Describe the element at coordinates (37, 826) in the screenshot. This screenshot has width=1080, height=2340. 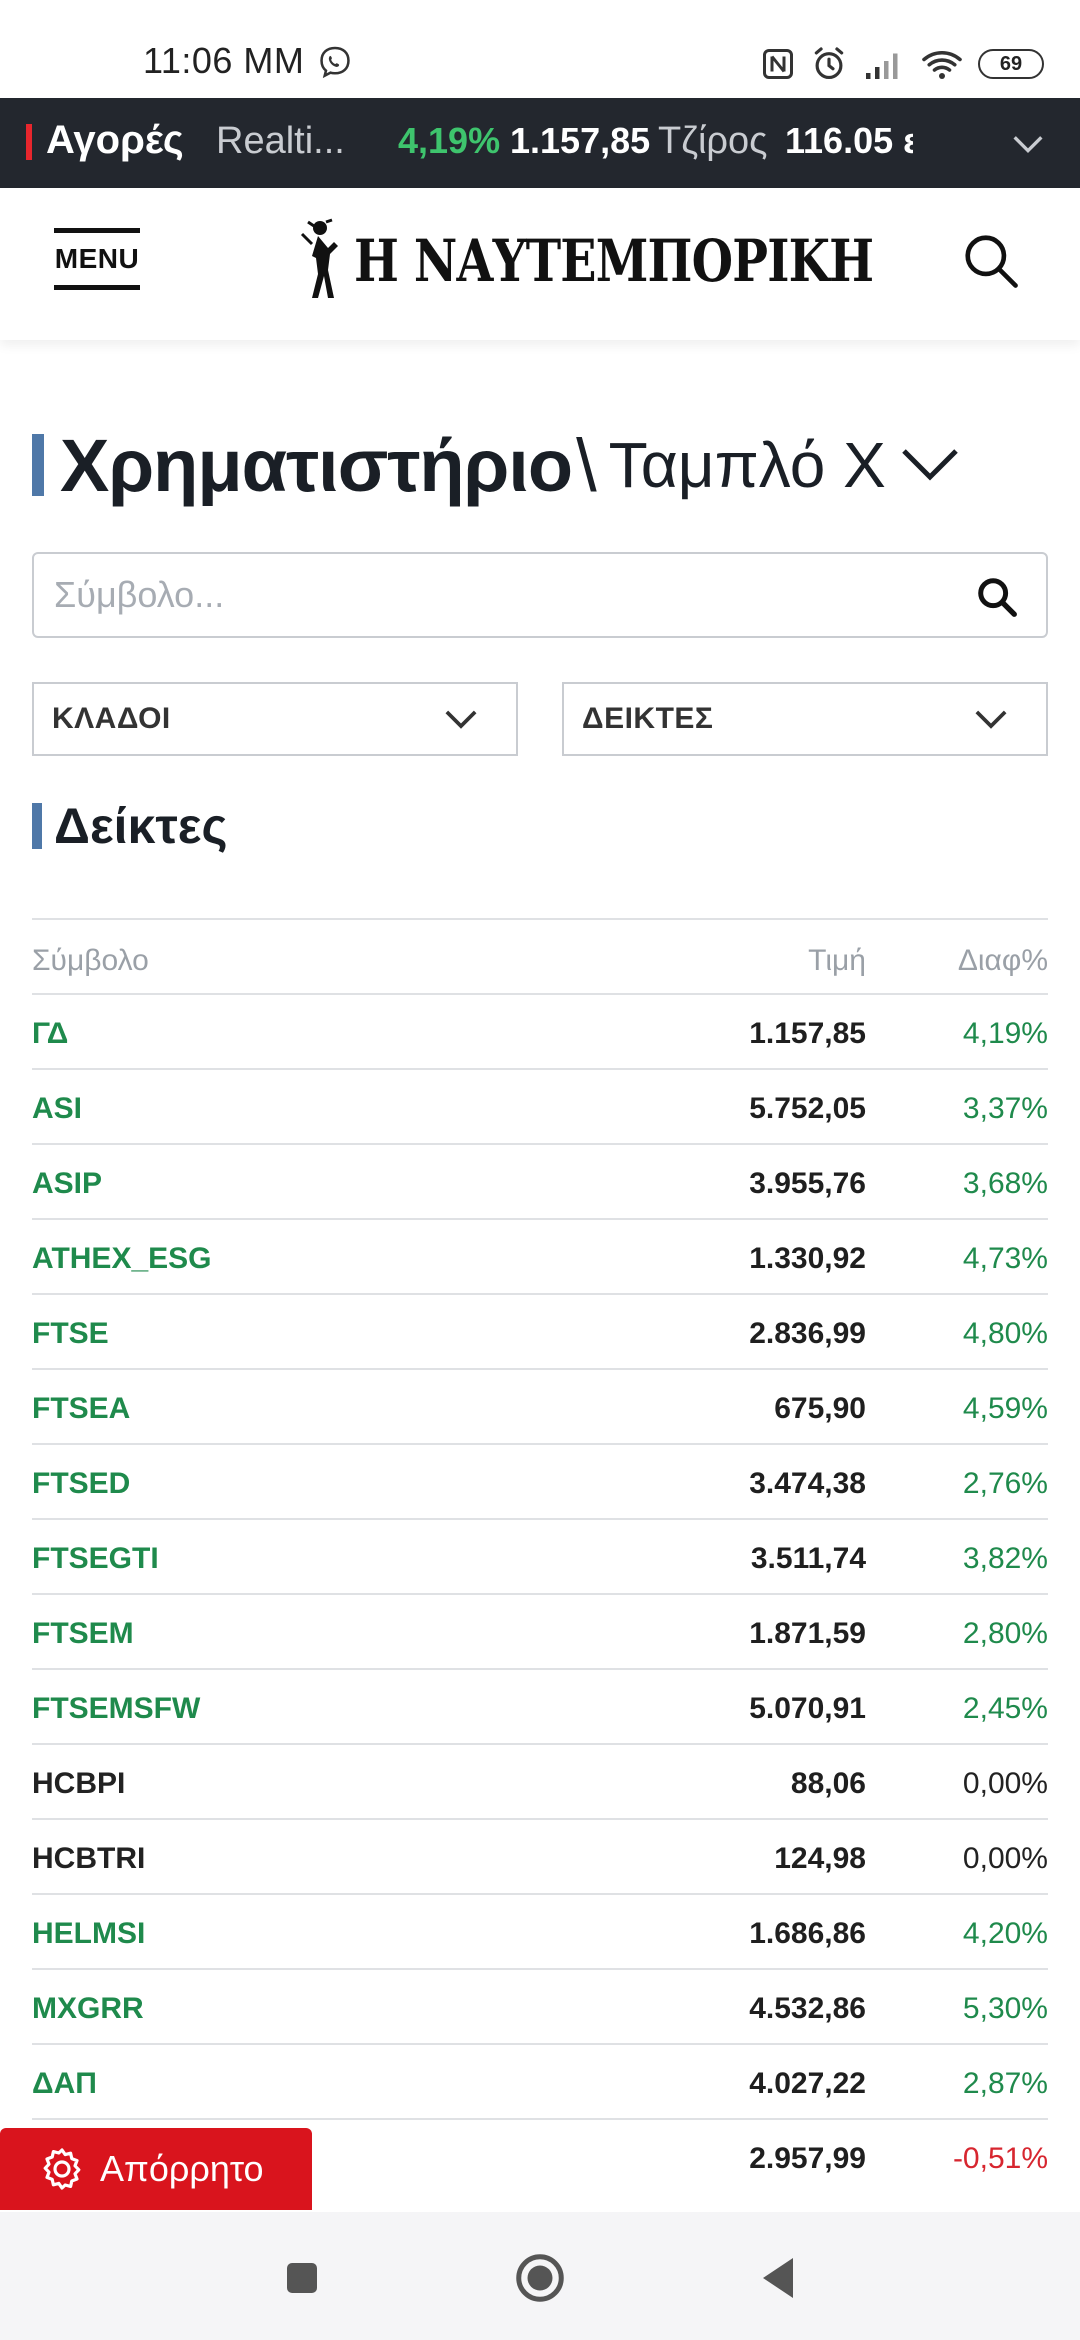
I see `section-accent-bar` at that location.